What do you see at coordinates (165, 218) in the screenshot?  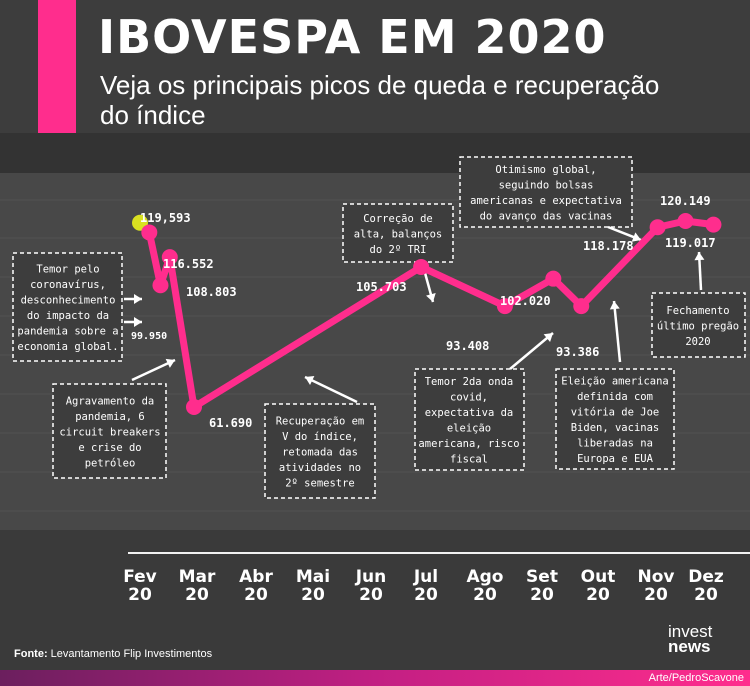 I see `data-label: 119,593` at bounding box center [165, 218].